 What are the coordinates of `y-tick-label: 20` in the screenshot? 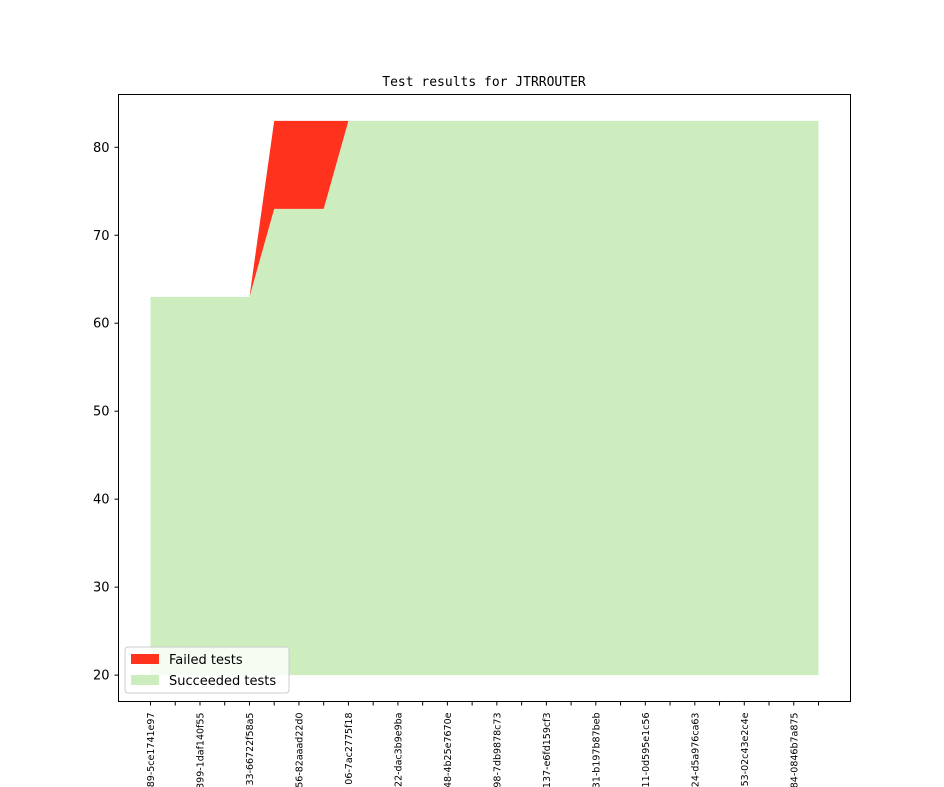 It's located at (101, 676).